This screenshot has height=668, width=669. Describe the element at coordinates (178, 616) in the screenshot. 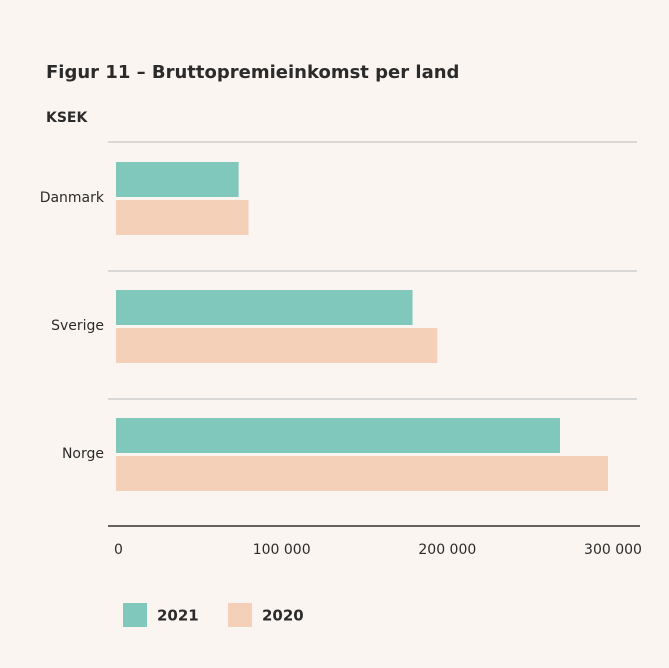

I see `legend-label: 2021` at that location.